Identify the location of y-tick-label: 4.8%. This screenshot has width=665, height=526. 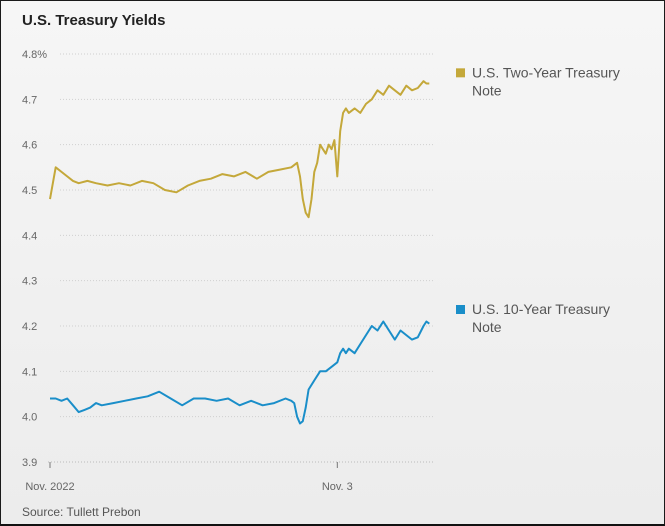
(34, 55).